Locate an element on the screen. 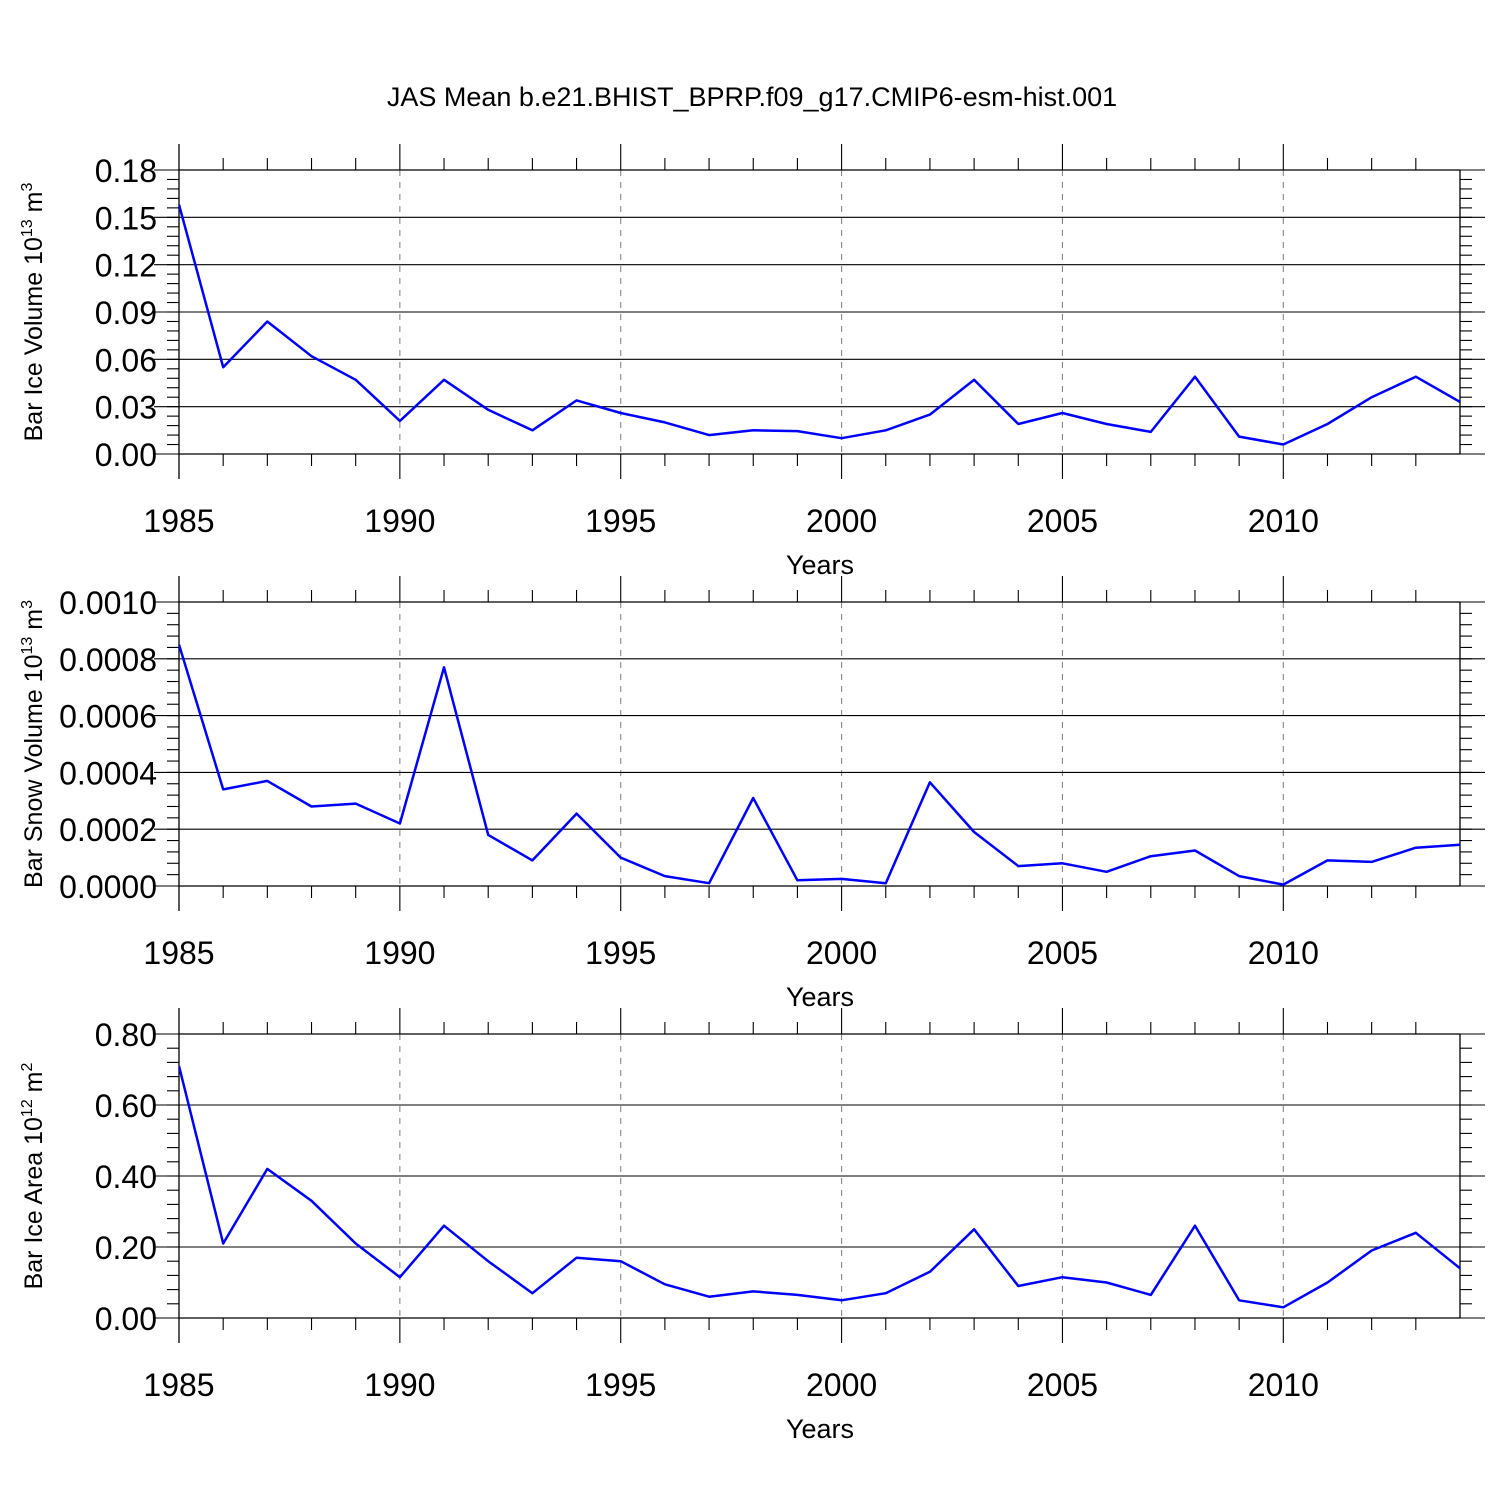 Image resolution: width=1500 pixels, height=1500 pixels. y-axis-label: Bar Ice Volume 1013 m3 is located at coordinates (33, 312).